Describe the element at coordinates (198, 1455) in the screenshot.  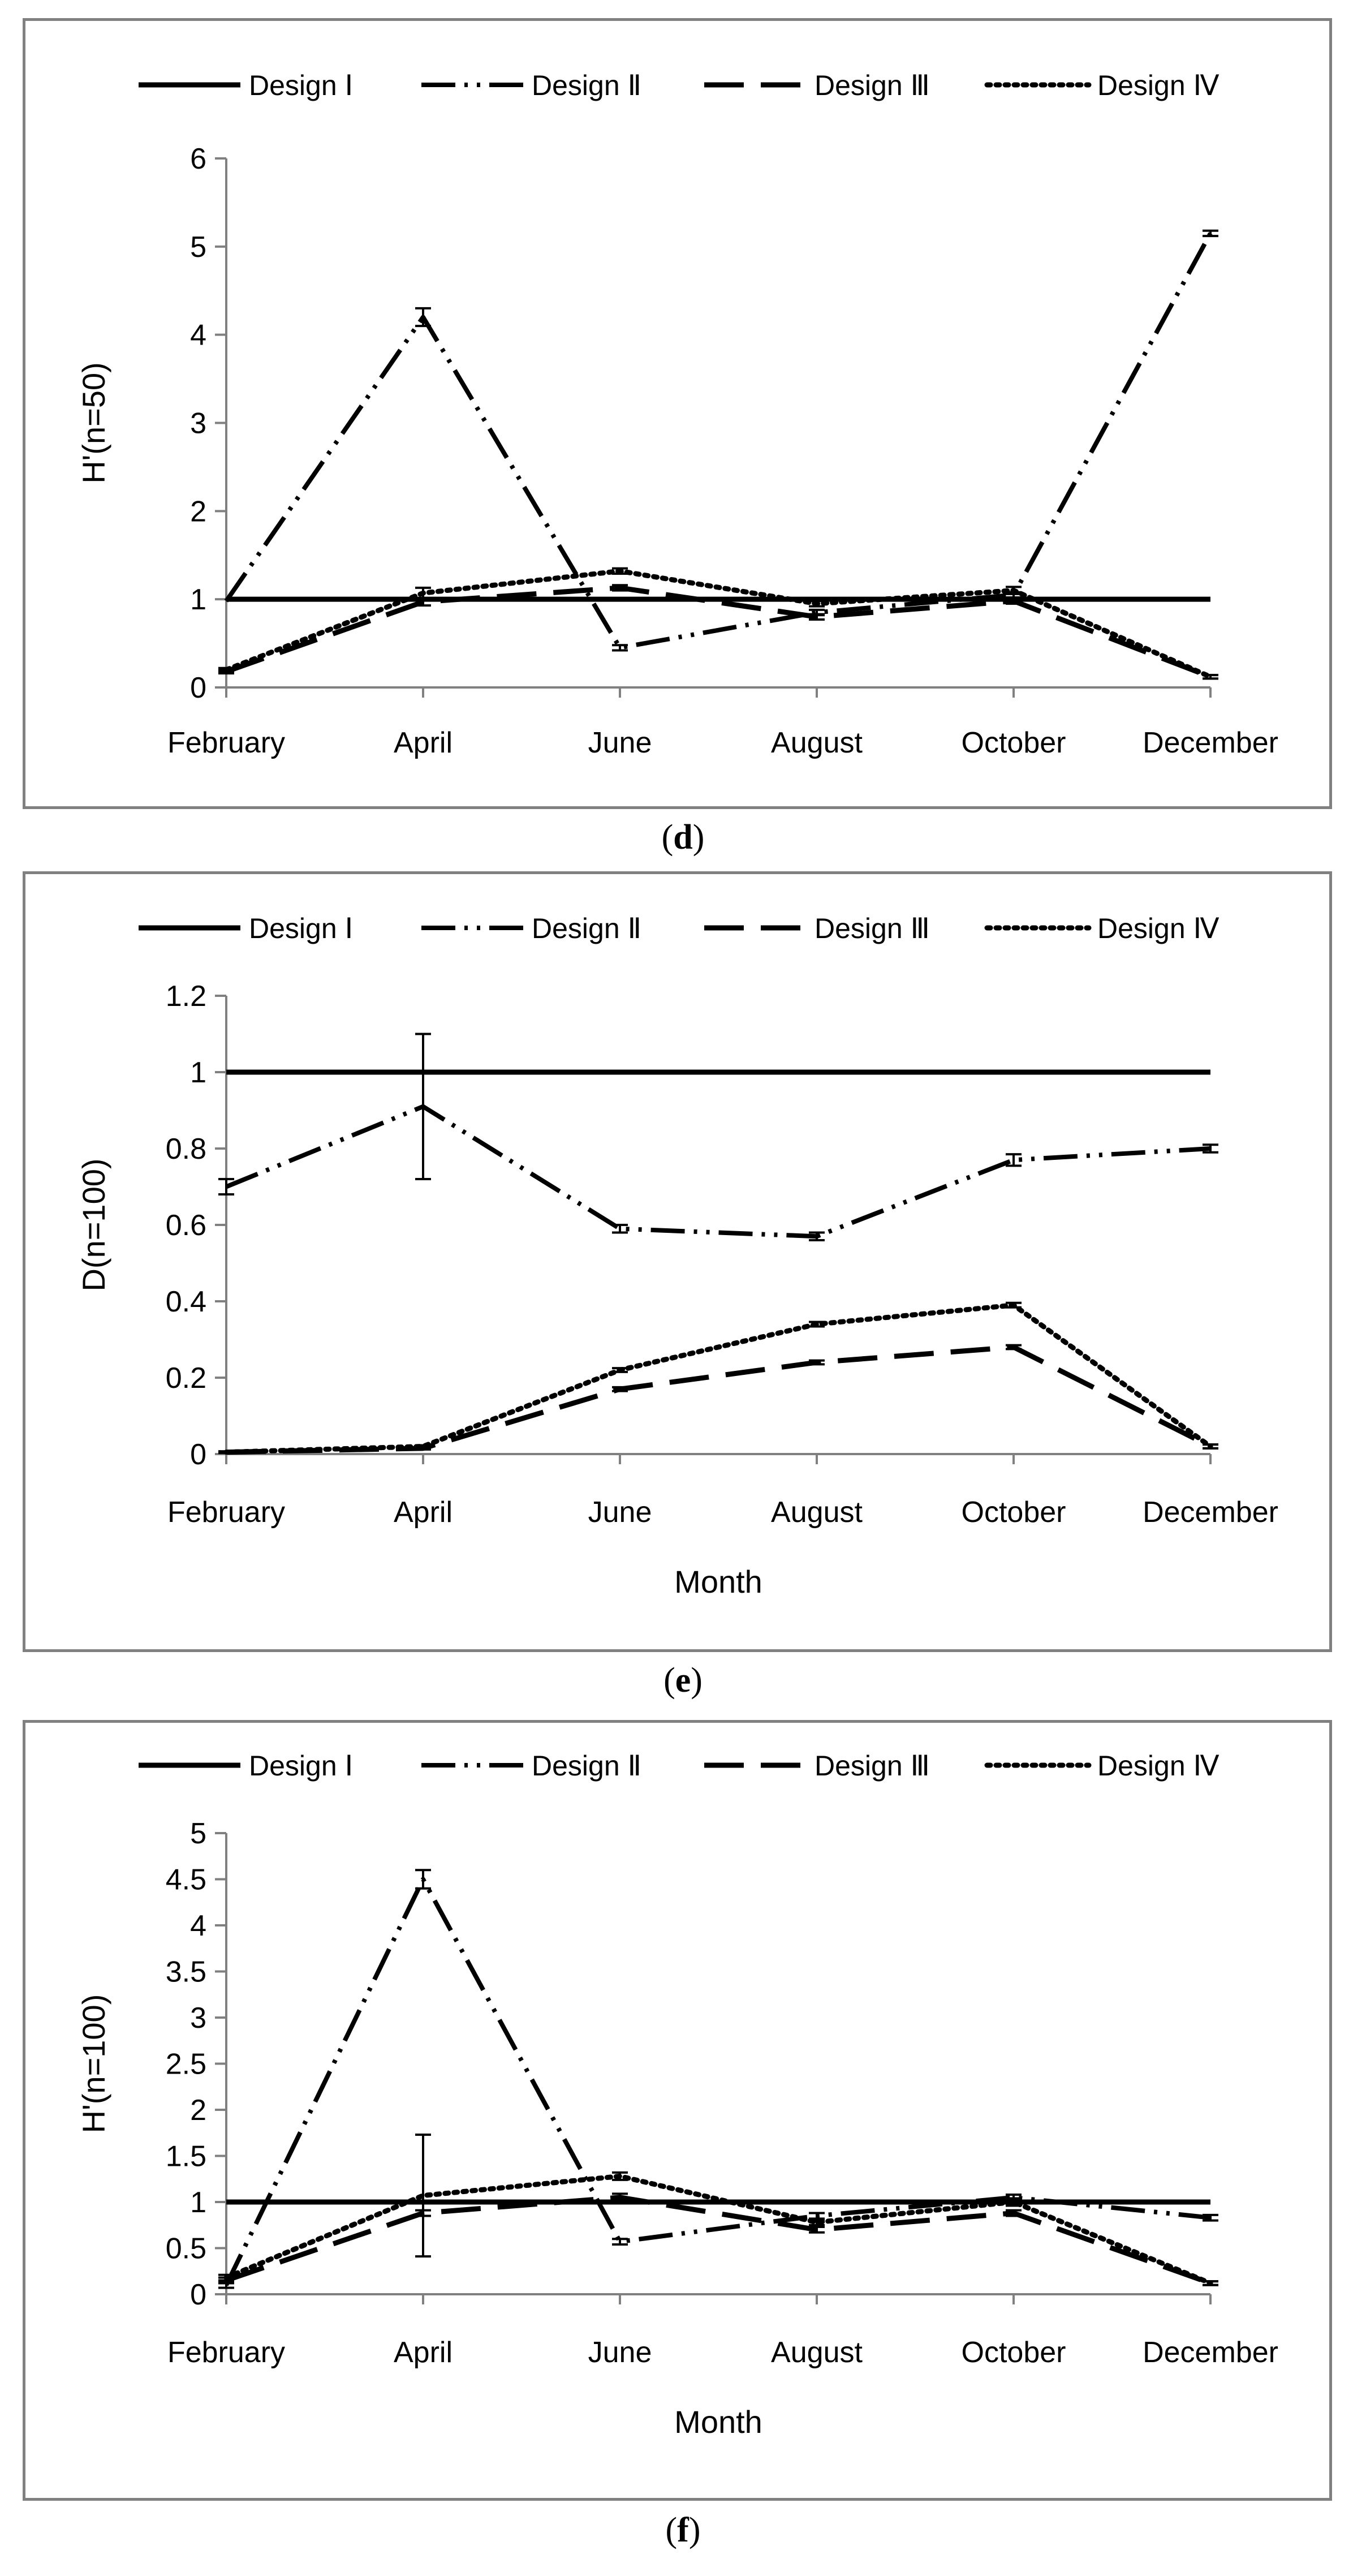
I see `e-y-tick-label: 0` at that location.